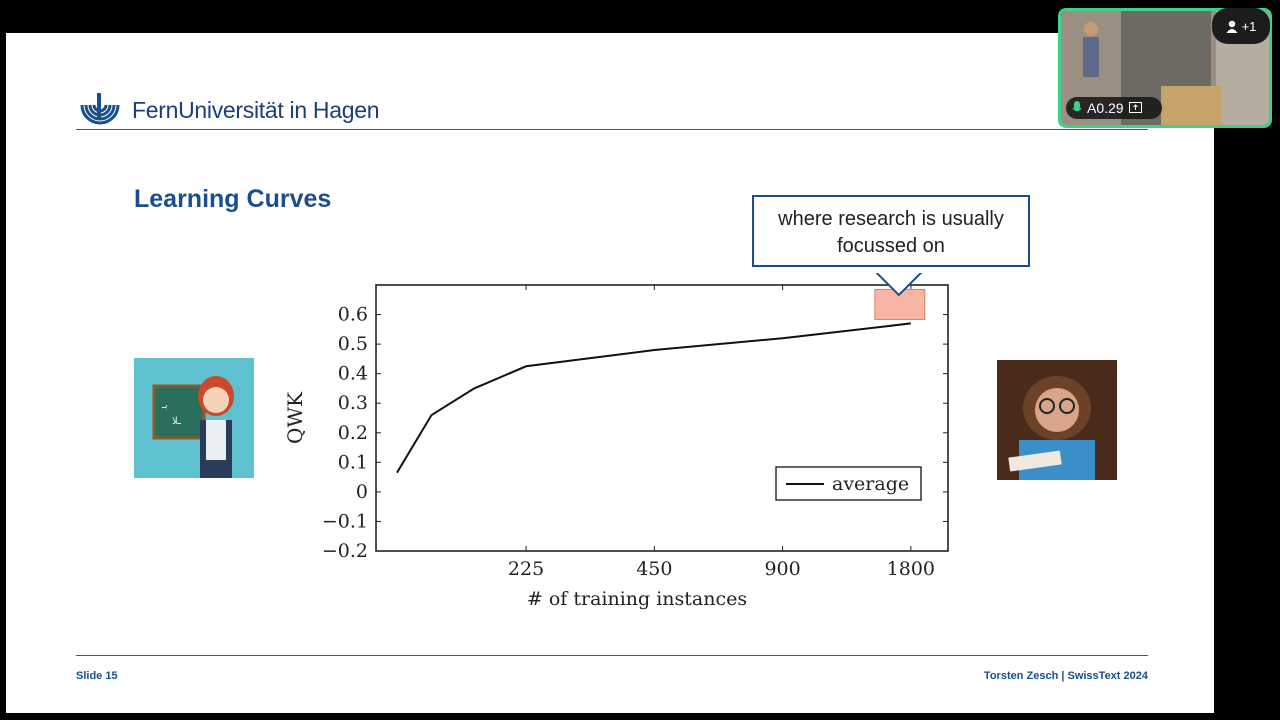  Describe the element at coordinates (353, 344) in the screenshot. I see `y-tick-label: 0.5` at that location.